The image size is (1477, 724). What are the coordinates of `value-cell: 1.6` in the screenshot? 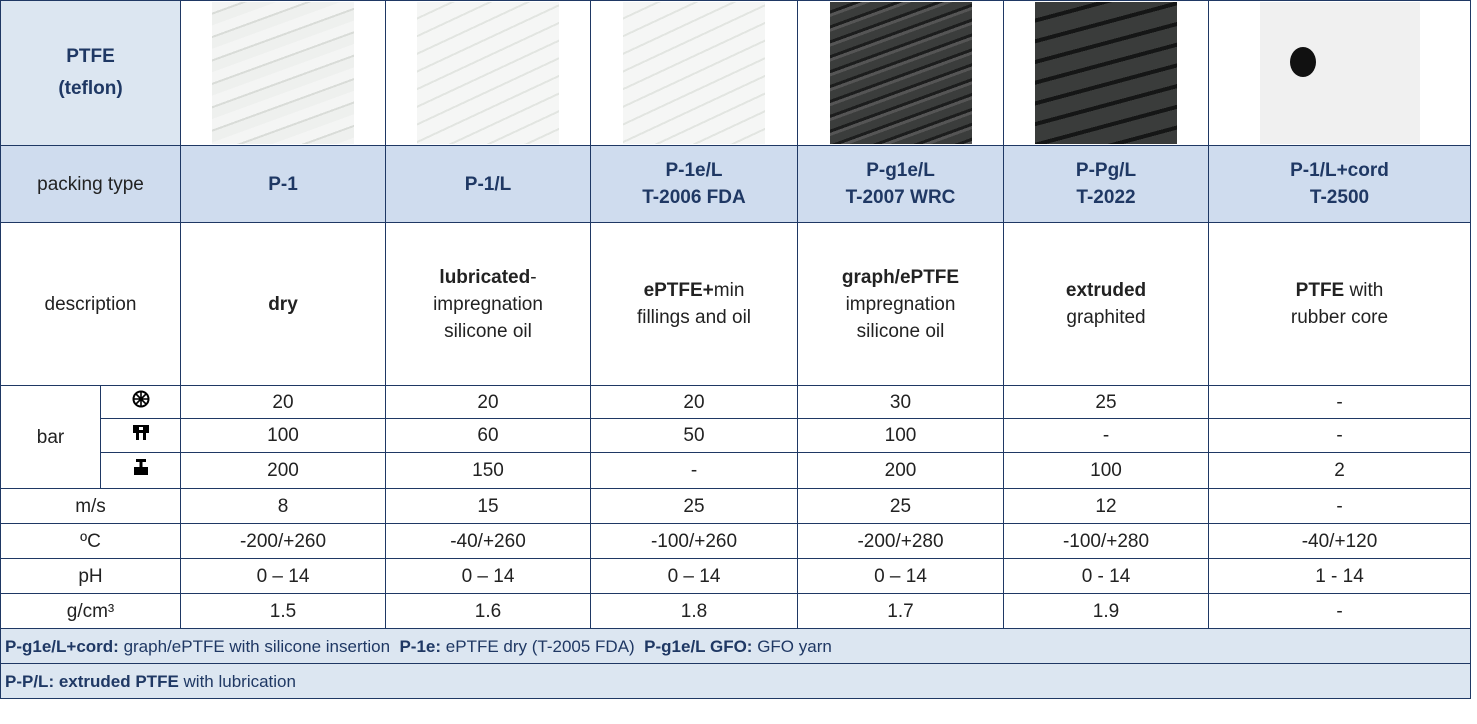 It's located at (488, 611).